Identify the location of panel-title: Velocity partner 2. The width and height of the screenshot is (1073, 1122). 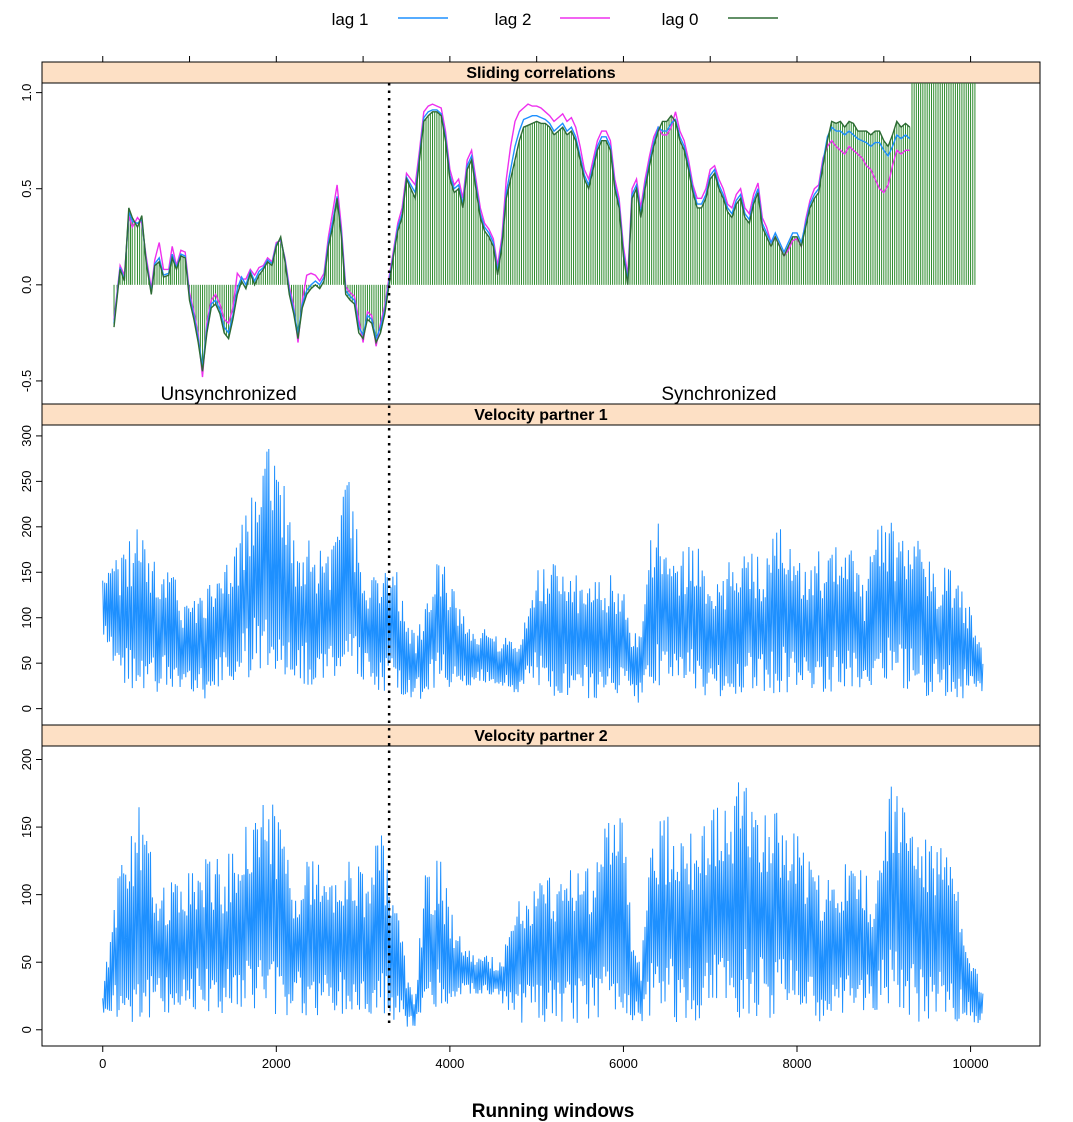
(540, 736).